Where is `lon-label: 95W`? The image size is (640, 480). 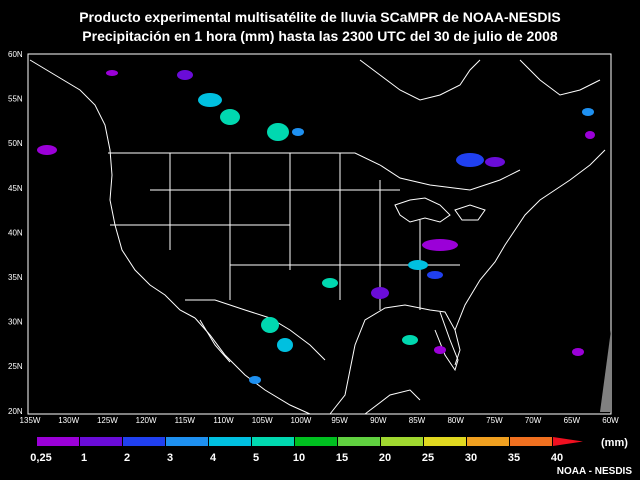 lon-label: 95W is located at coordinates (339, 420).